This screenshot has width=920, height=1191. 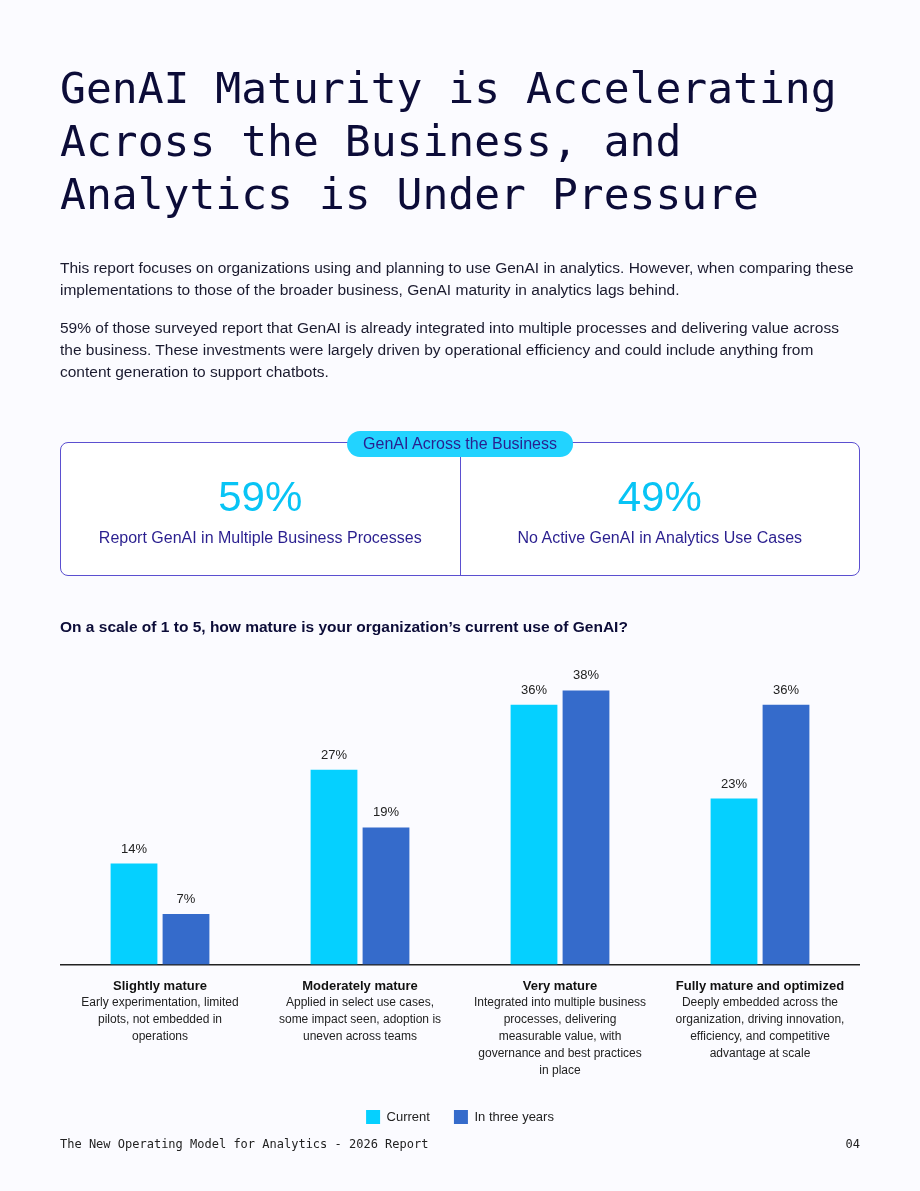 I want to click on text: No Active GenAI in Analytics Use Cases, so click(x=660, y=538).